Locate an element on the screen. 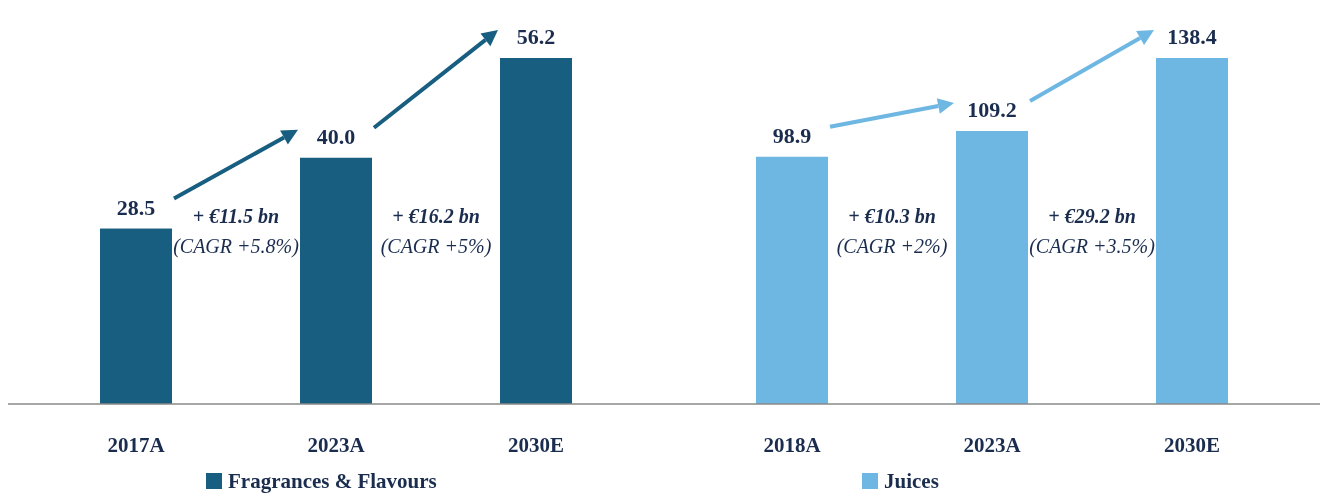 This screenshot has width=1344, height=504. annotation: (CAGR +2%) is located at coordinates (892, 246).